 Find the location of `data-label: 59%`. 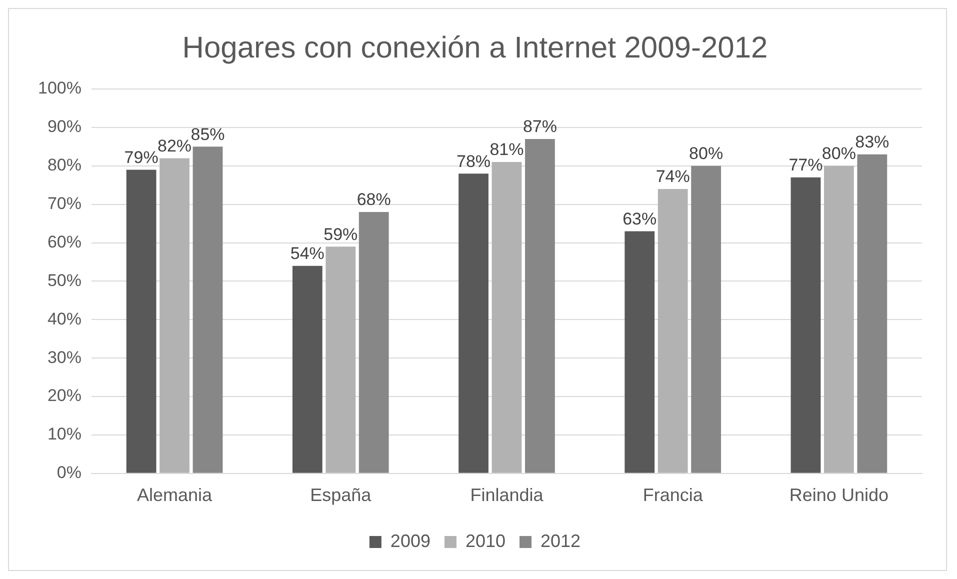

data-label: 59% is located at coordinates (341, 234).